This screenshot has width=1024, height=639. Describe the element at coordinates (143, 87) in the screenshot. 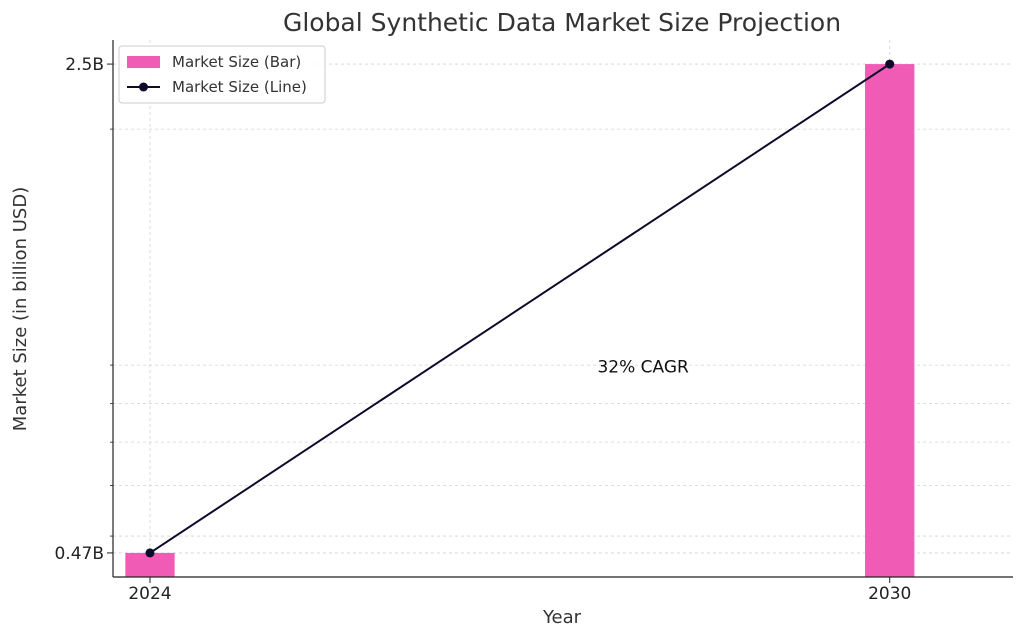

I see `legend-line-marker` at that location.